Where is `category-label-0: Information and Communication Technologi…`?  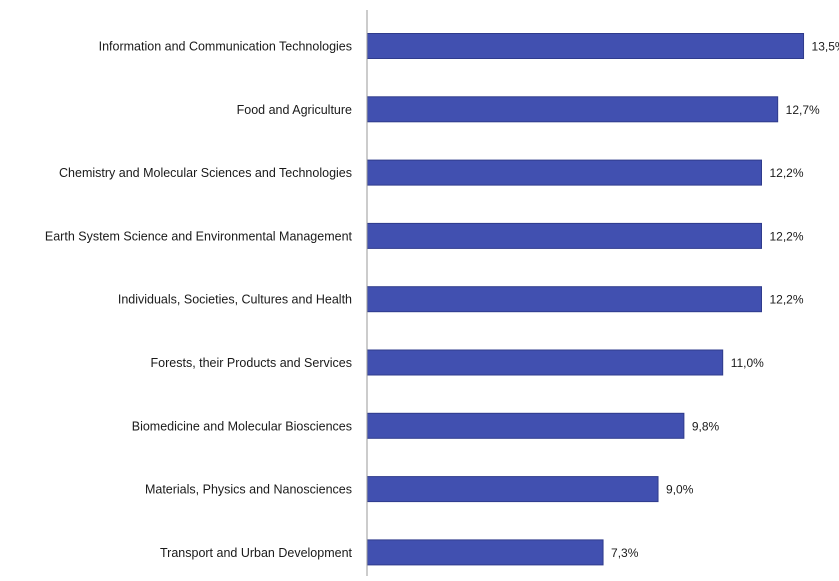 category-label-0: Information and Communication Technologi… is located at coordinates (225, 47).